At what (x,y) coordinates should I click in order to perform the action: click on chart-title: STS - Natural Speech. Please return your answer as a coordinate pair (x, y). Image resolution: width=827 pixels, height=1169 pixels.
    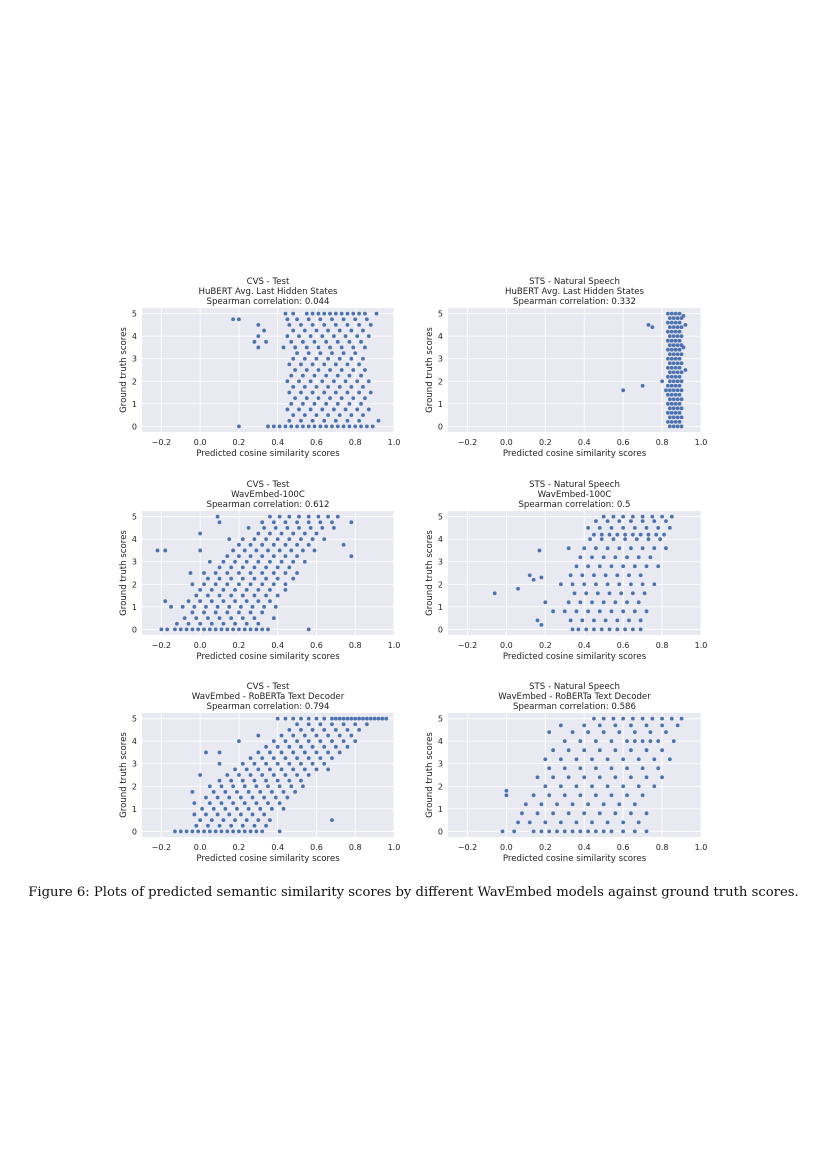
    Looking at the image, I should click on (574, 485).